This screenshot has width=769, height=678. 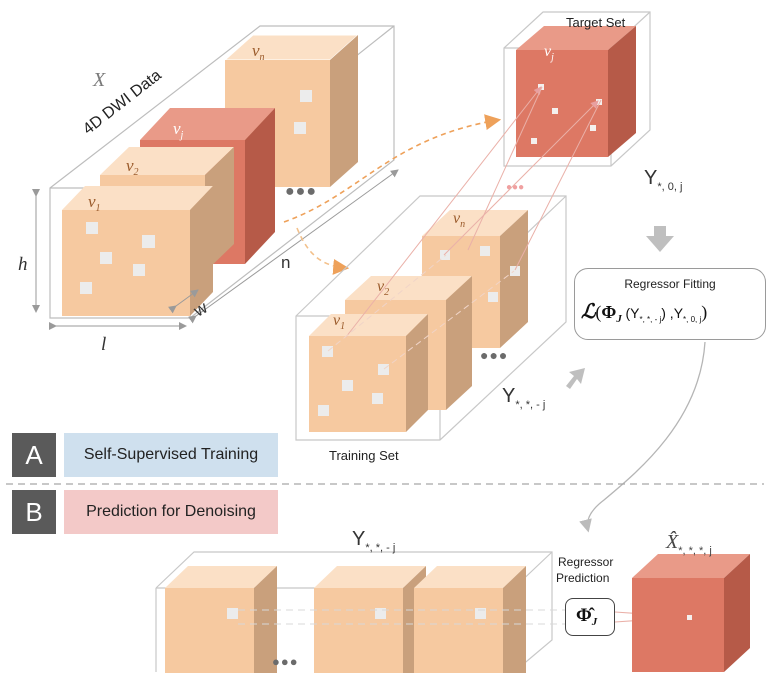 I want to click on output-cube, so click(x=678, y=625).